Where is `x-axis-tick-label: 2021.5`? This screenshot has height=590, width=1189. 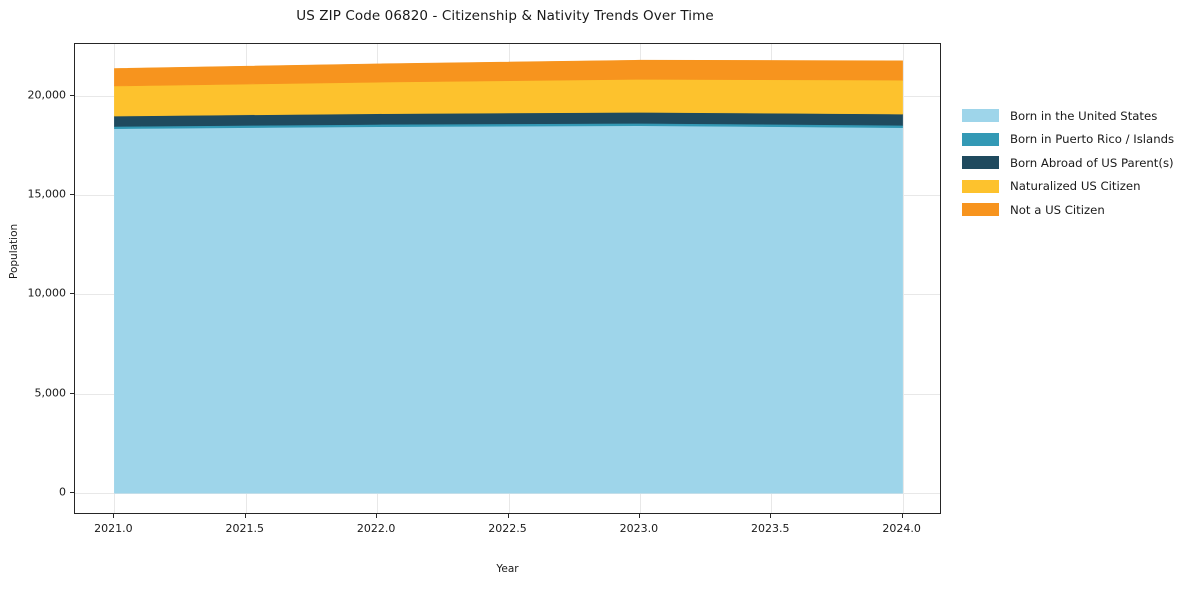 x-axis-tick-label: 2021.5 is located at coordinates (245, 528).